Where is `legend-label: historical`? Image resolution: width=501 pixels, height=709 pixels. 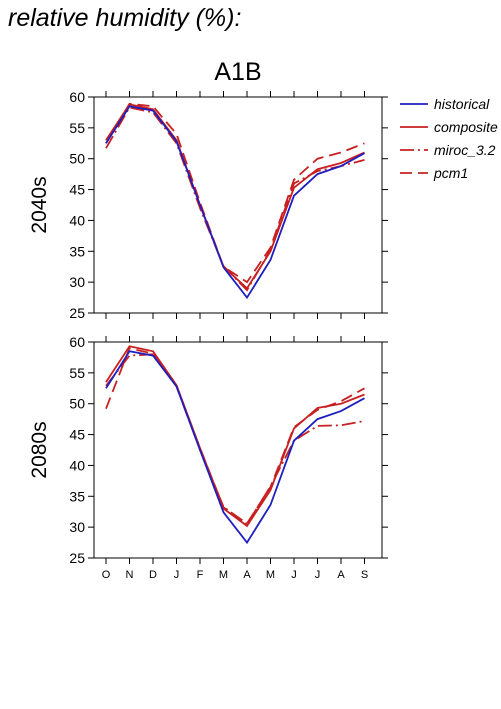 legend-label: historical is located at coordinates (462, 104).